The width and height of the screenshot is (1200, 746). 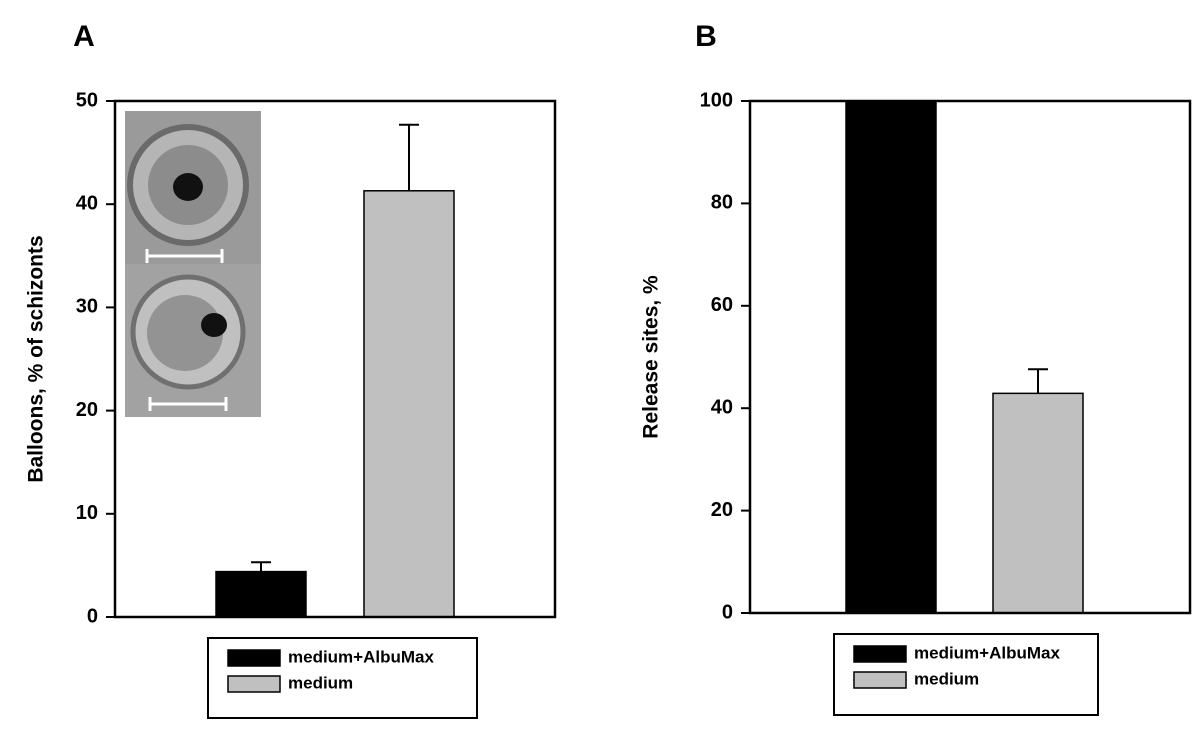 I want to click on y-axis-label: Balloons, % of schizonts, so click(x=36, y=358).